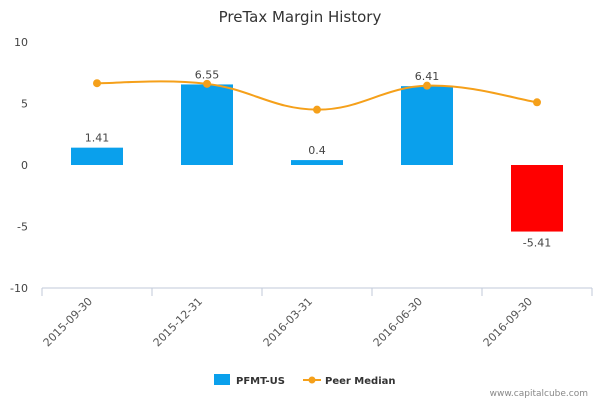 This screenshot has height=400, width=600. What do you see at coordinates (260, 381) in the screenshot?
I see `legend-label-pfmt: PFMT-US` at bounding box center [260, 381].